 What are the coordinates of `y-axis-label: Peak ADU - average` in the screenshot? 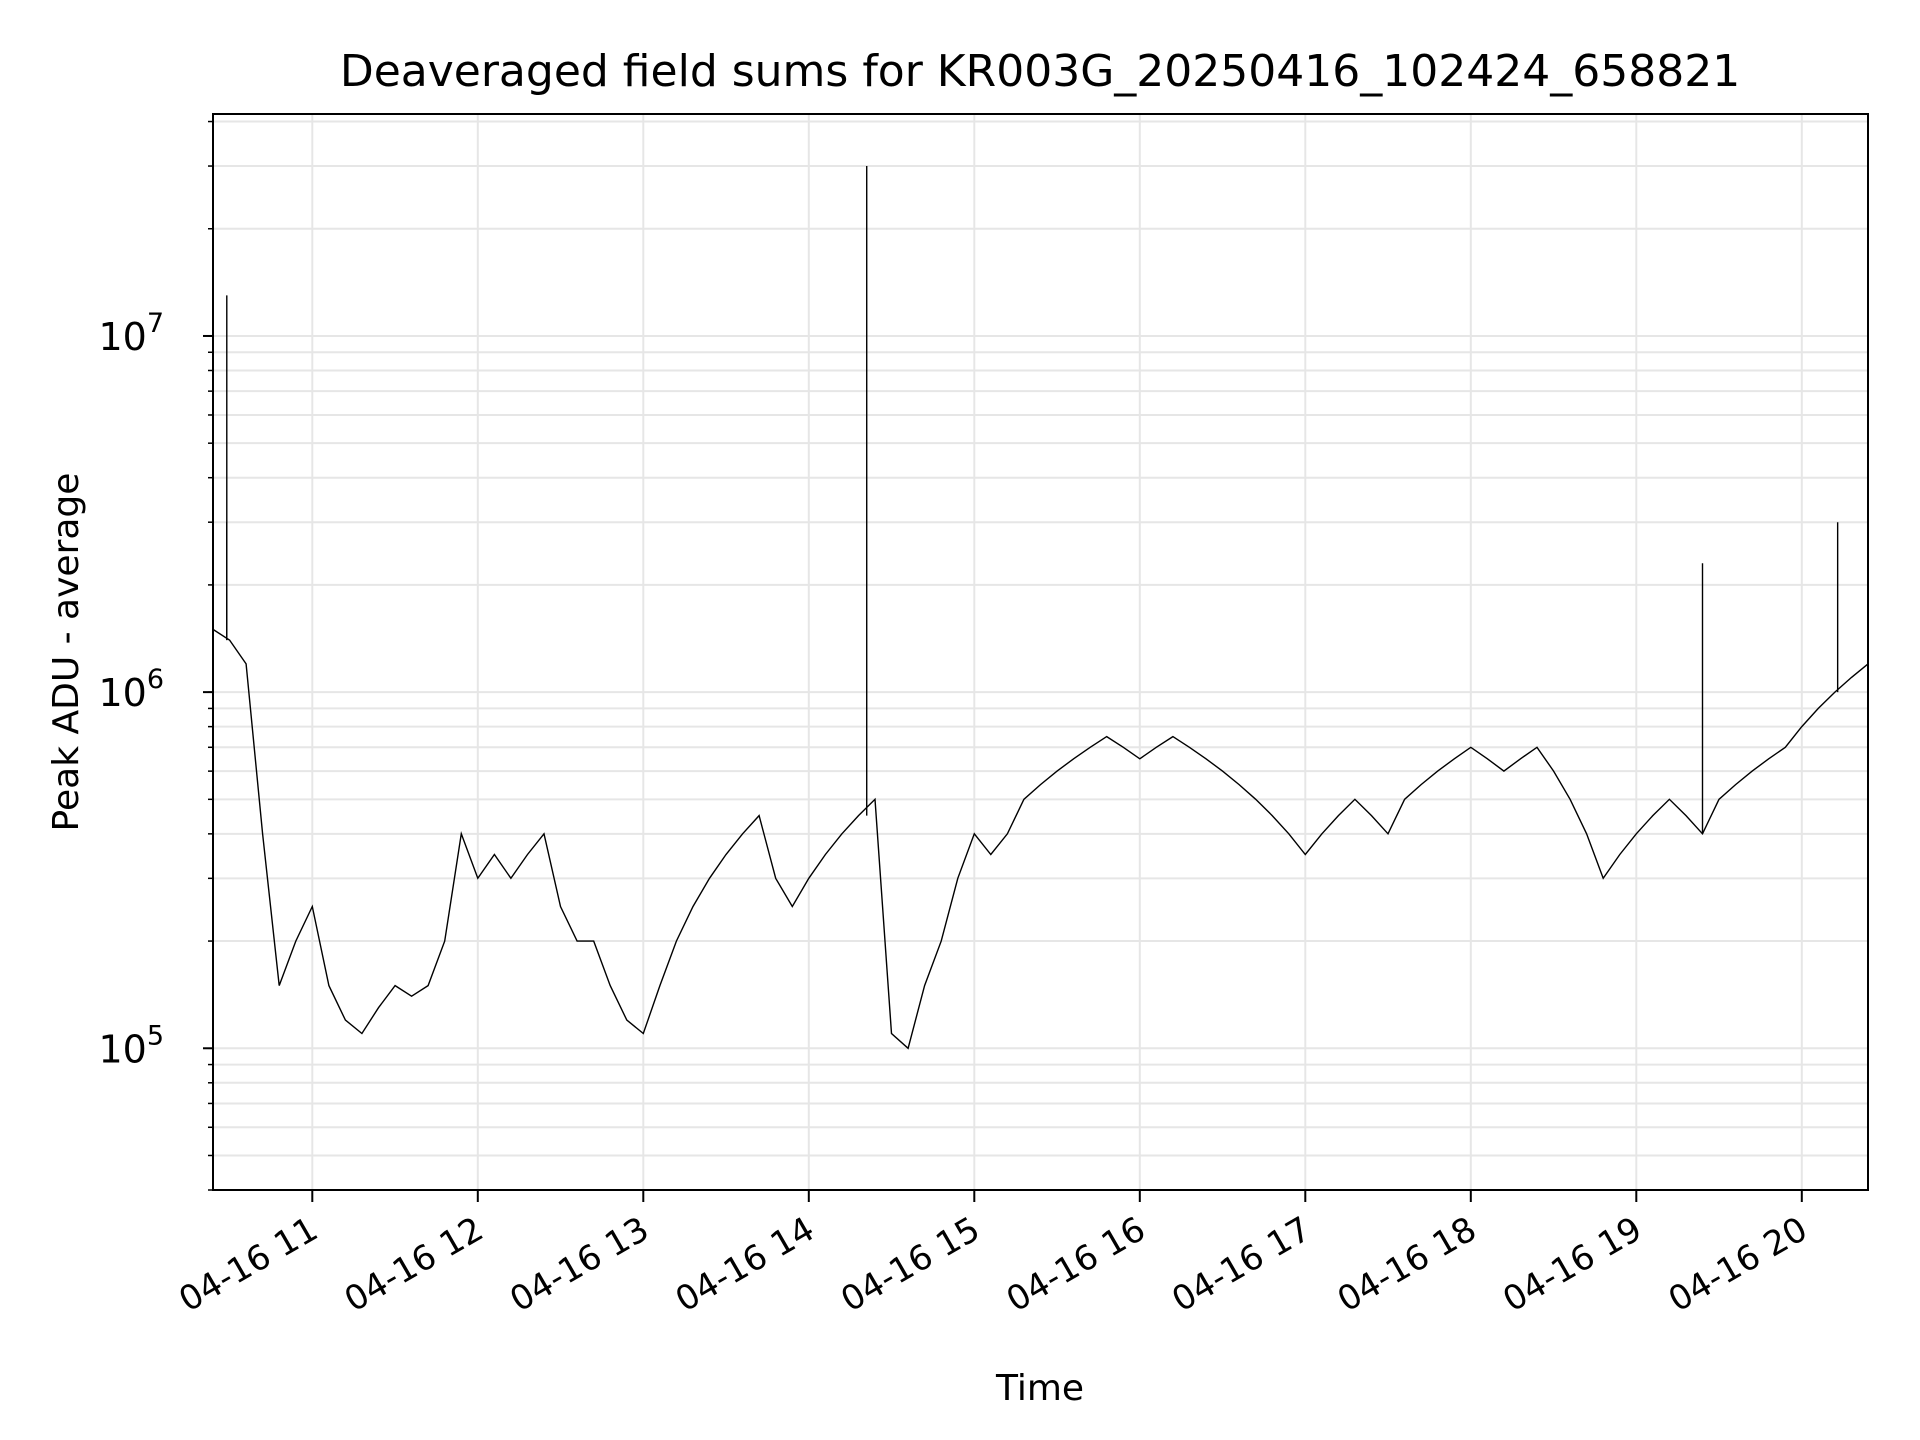 It's located at (66, 652).